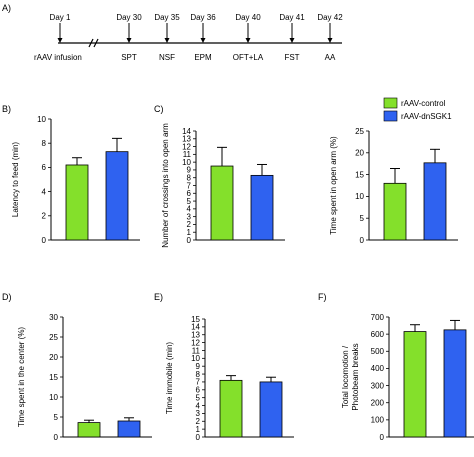 The image size is (474, 457). I want to click on timeline-day-label: Day 36, so click(203, 17).